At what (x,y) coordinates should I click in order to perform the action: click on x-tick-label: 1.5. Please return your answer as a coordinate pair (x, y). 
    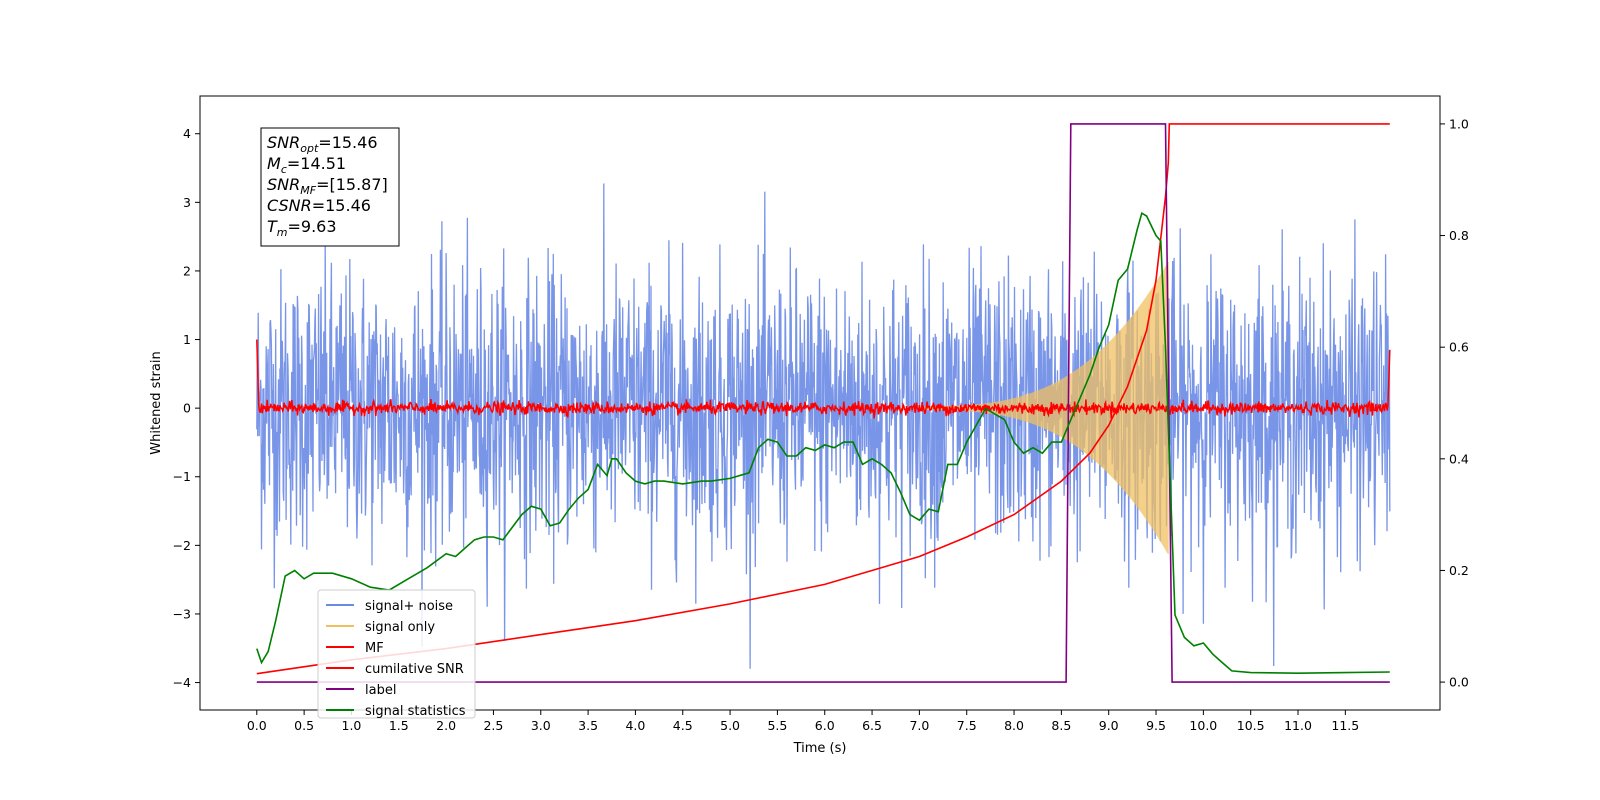
    Looking at the image, I should click on (399, 725).